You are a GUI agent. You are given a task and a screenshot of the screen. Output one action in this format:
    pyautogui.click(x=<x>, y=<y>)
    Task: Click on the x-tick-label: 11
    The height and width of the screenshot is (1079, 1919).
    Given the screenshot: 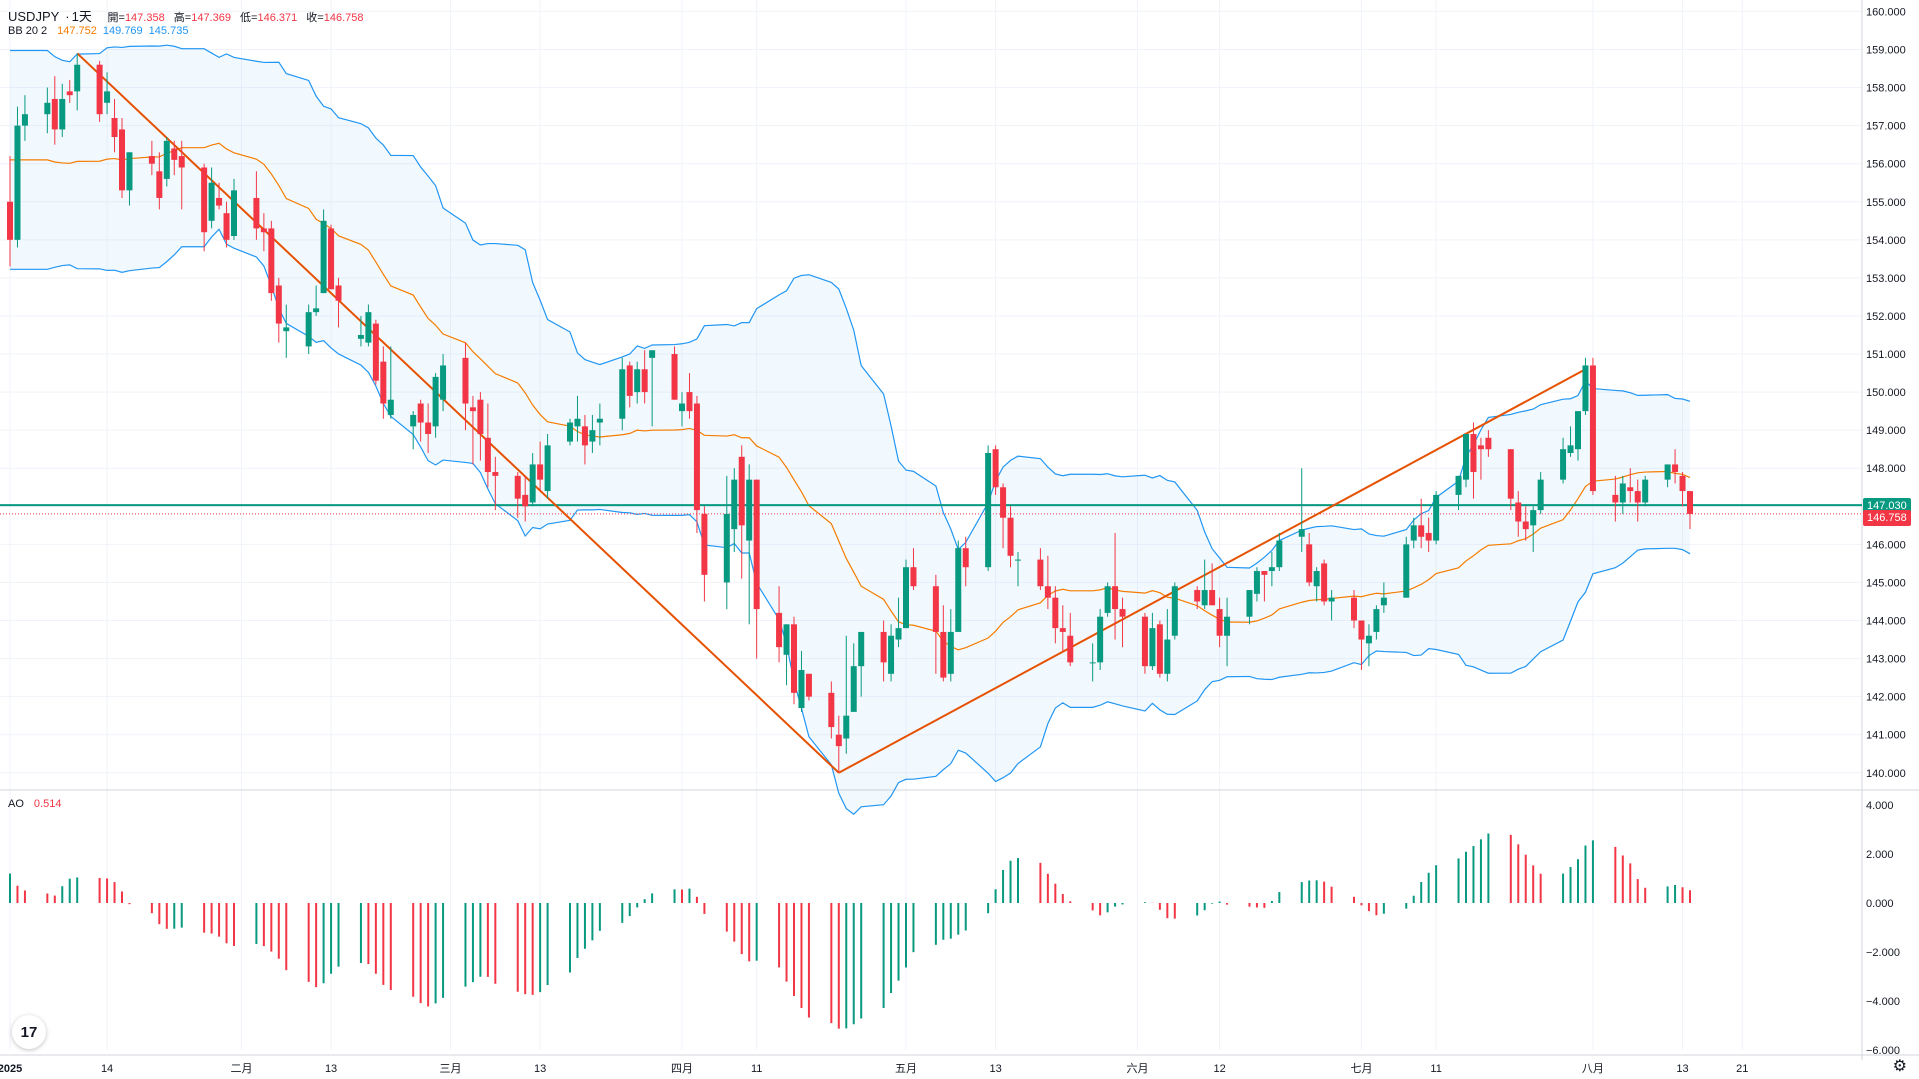 What is the action you would take?
    pyautogui.click(x=756, y=1069)
    